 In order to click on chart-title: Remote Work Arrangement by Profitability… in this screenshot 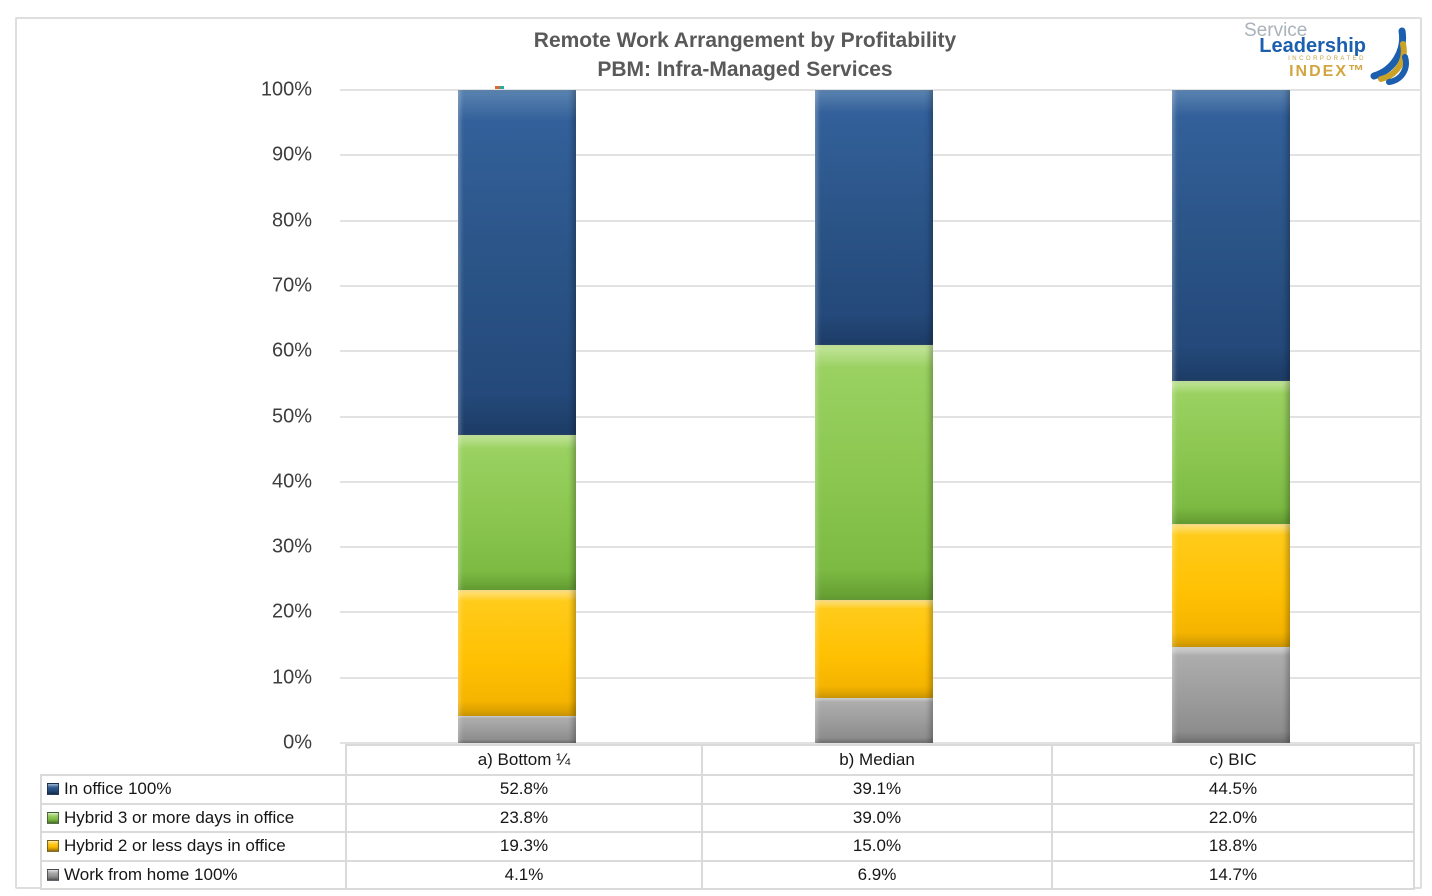, I will do `click(745, 55)`.